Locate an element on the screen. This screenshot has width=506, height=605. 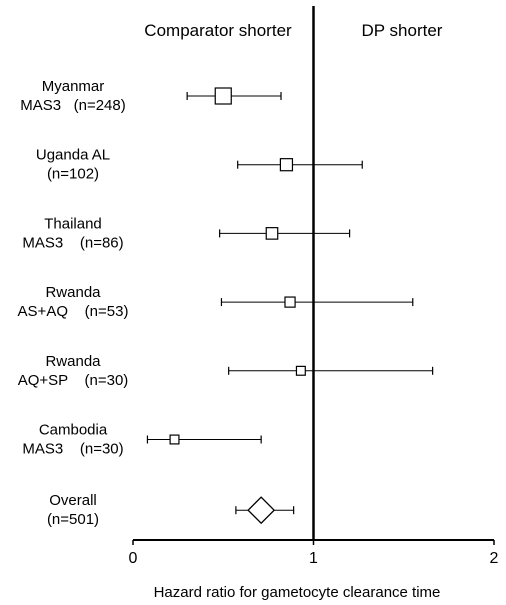
overall-diamond is located at coordinates (261, 510).